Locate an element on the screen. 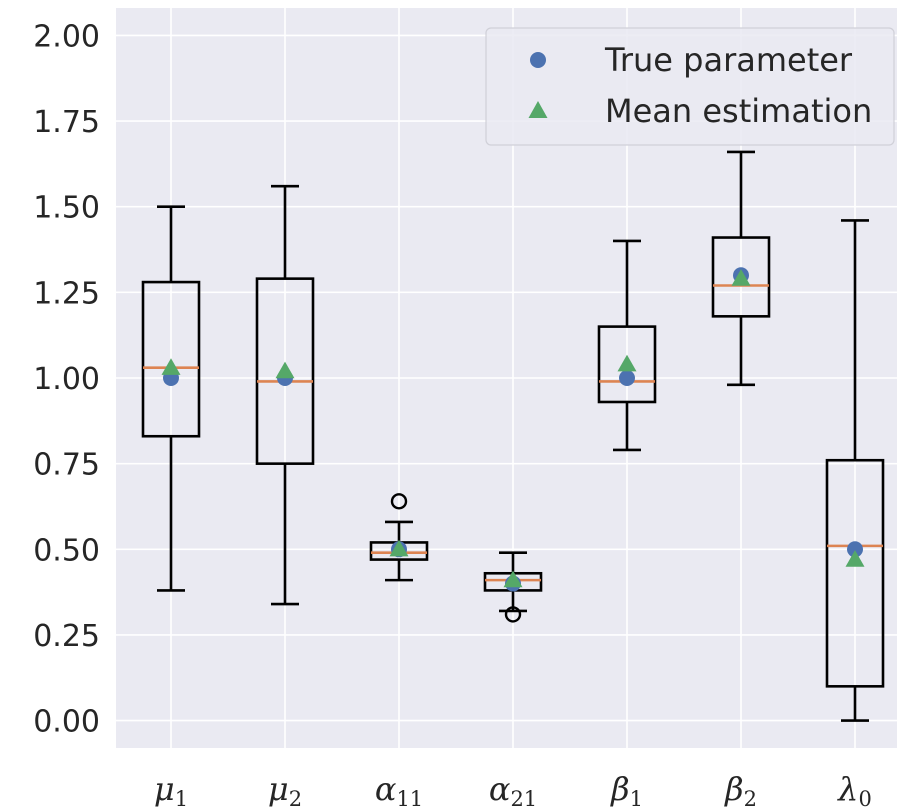  category-symbol: λ is located at coordinates (847, 789).